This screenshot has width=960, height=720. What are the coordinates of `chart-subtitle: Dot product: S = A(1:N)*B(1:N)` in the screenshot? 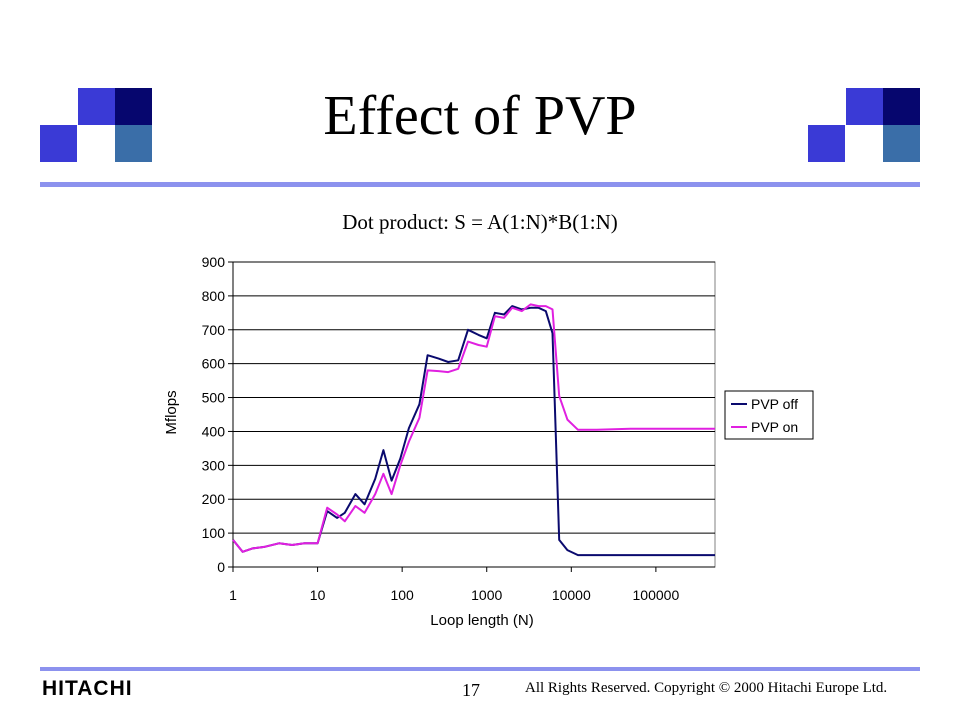 It's located at (480, 222).